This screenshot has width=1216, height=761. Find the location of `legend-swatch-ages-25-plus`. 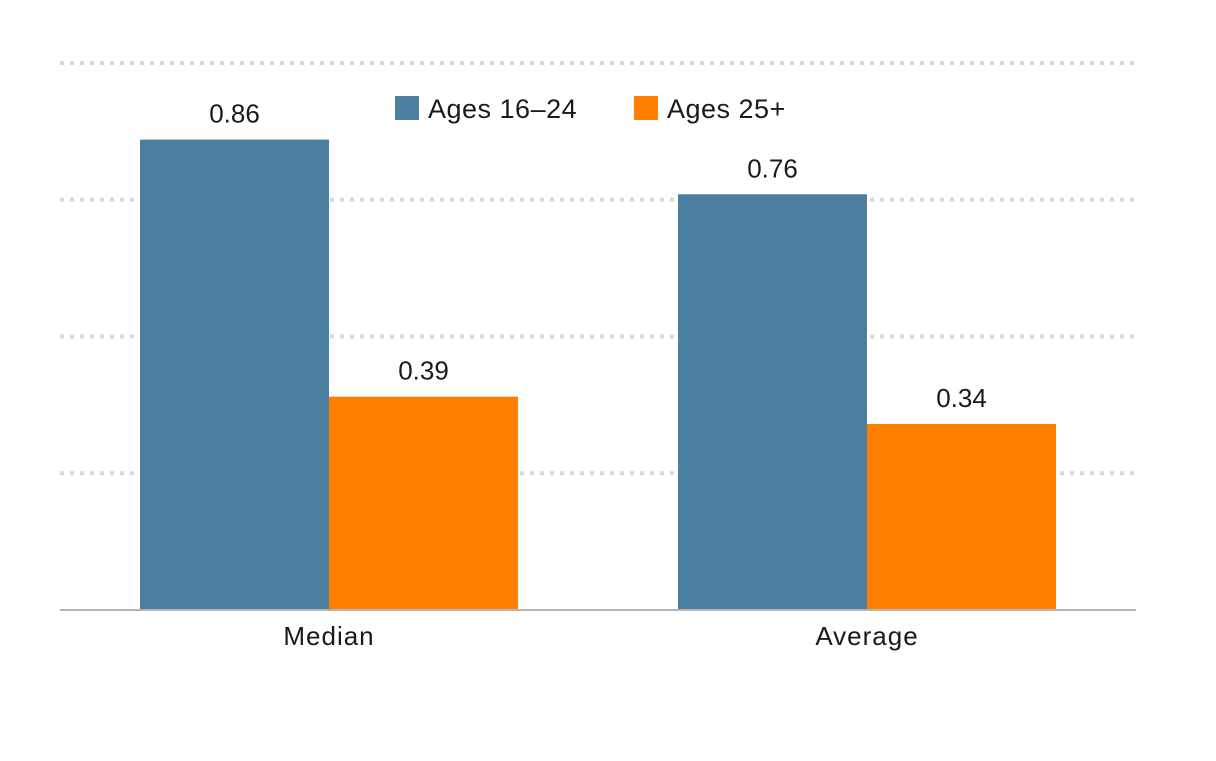

legend-swatch-ages-25-plus is located at coordinates (646, 108).